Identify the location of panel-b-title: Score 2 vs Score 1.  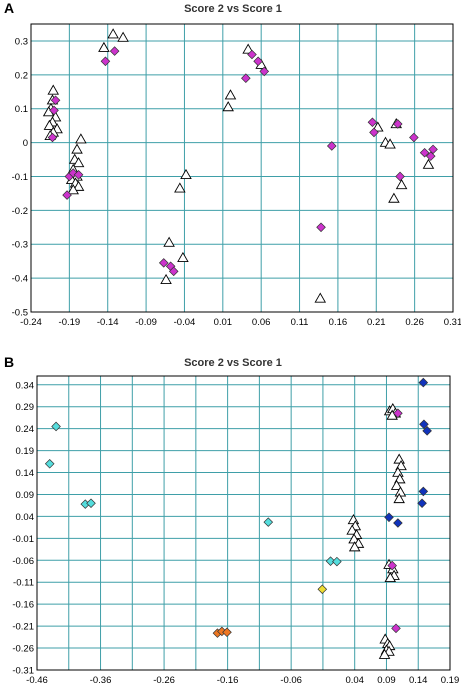
(233, 363).